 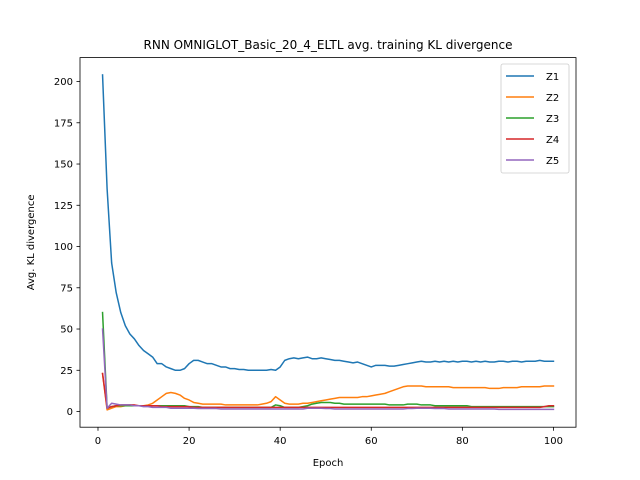 I want to click on series-line-z2, so click(x=328, y=391).